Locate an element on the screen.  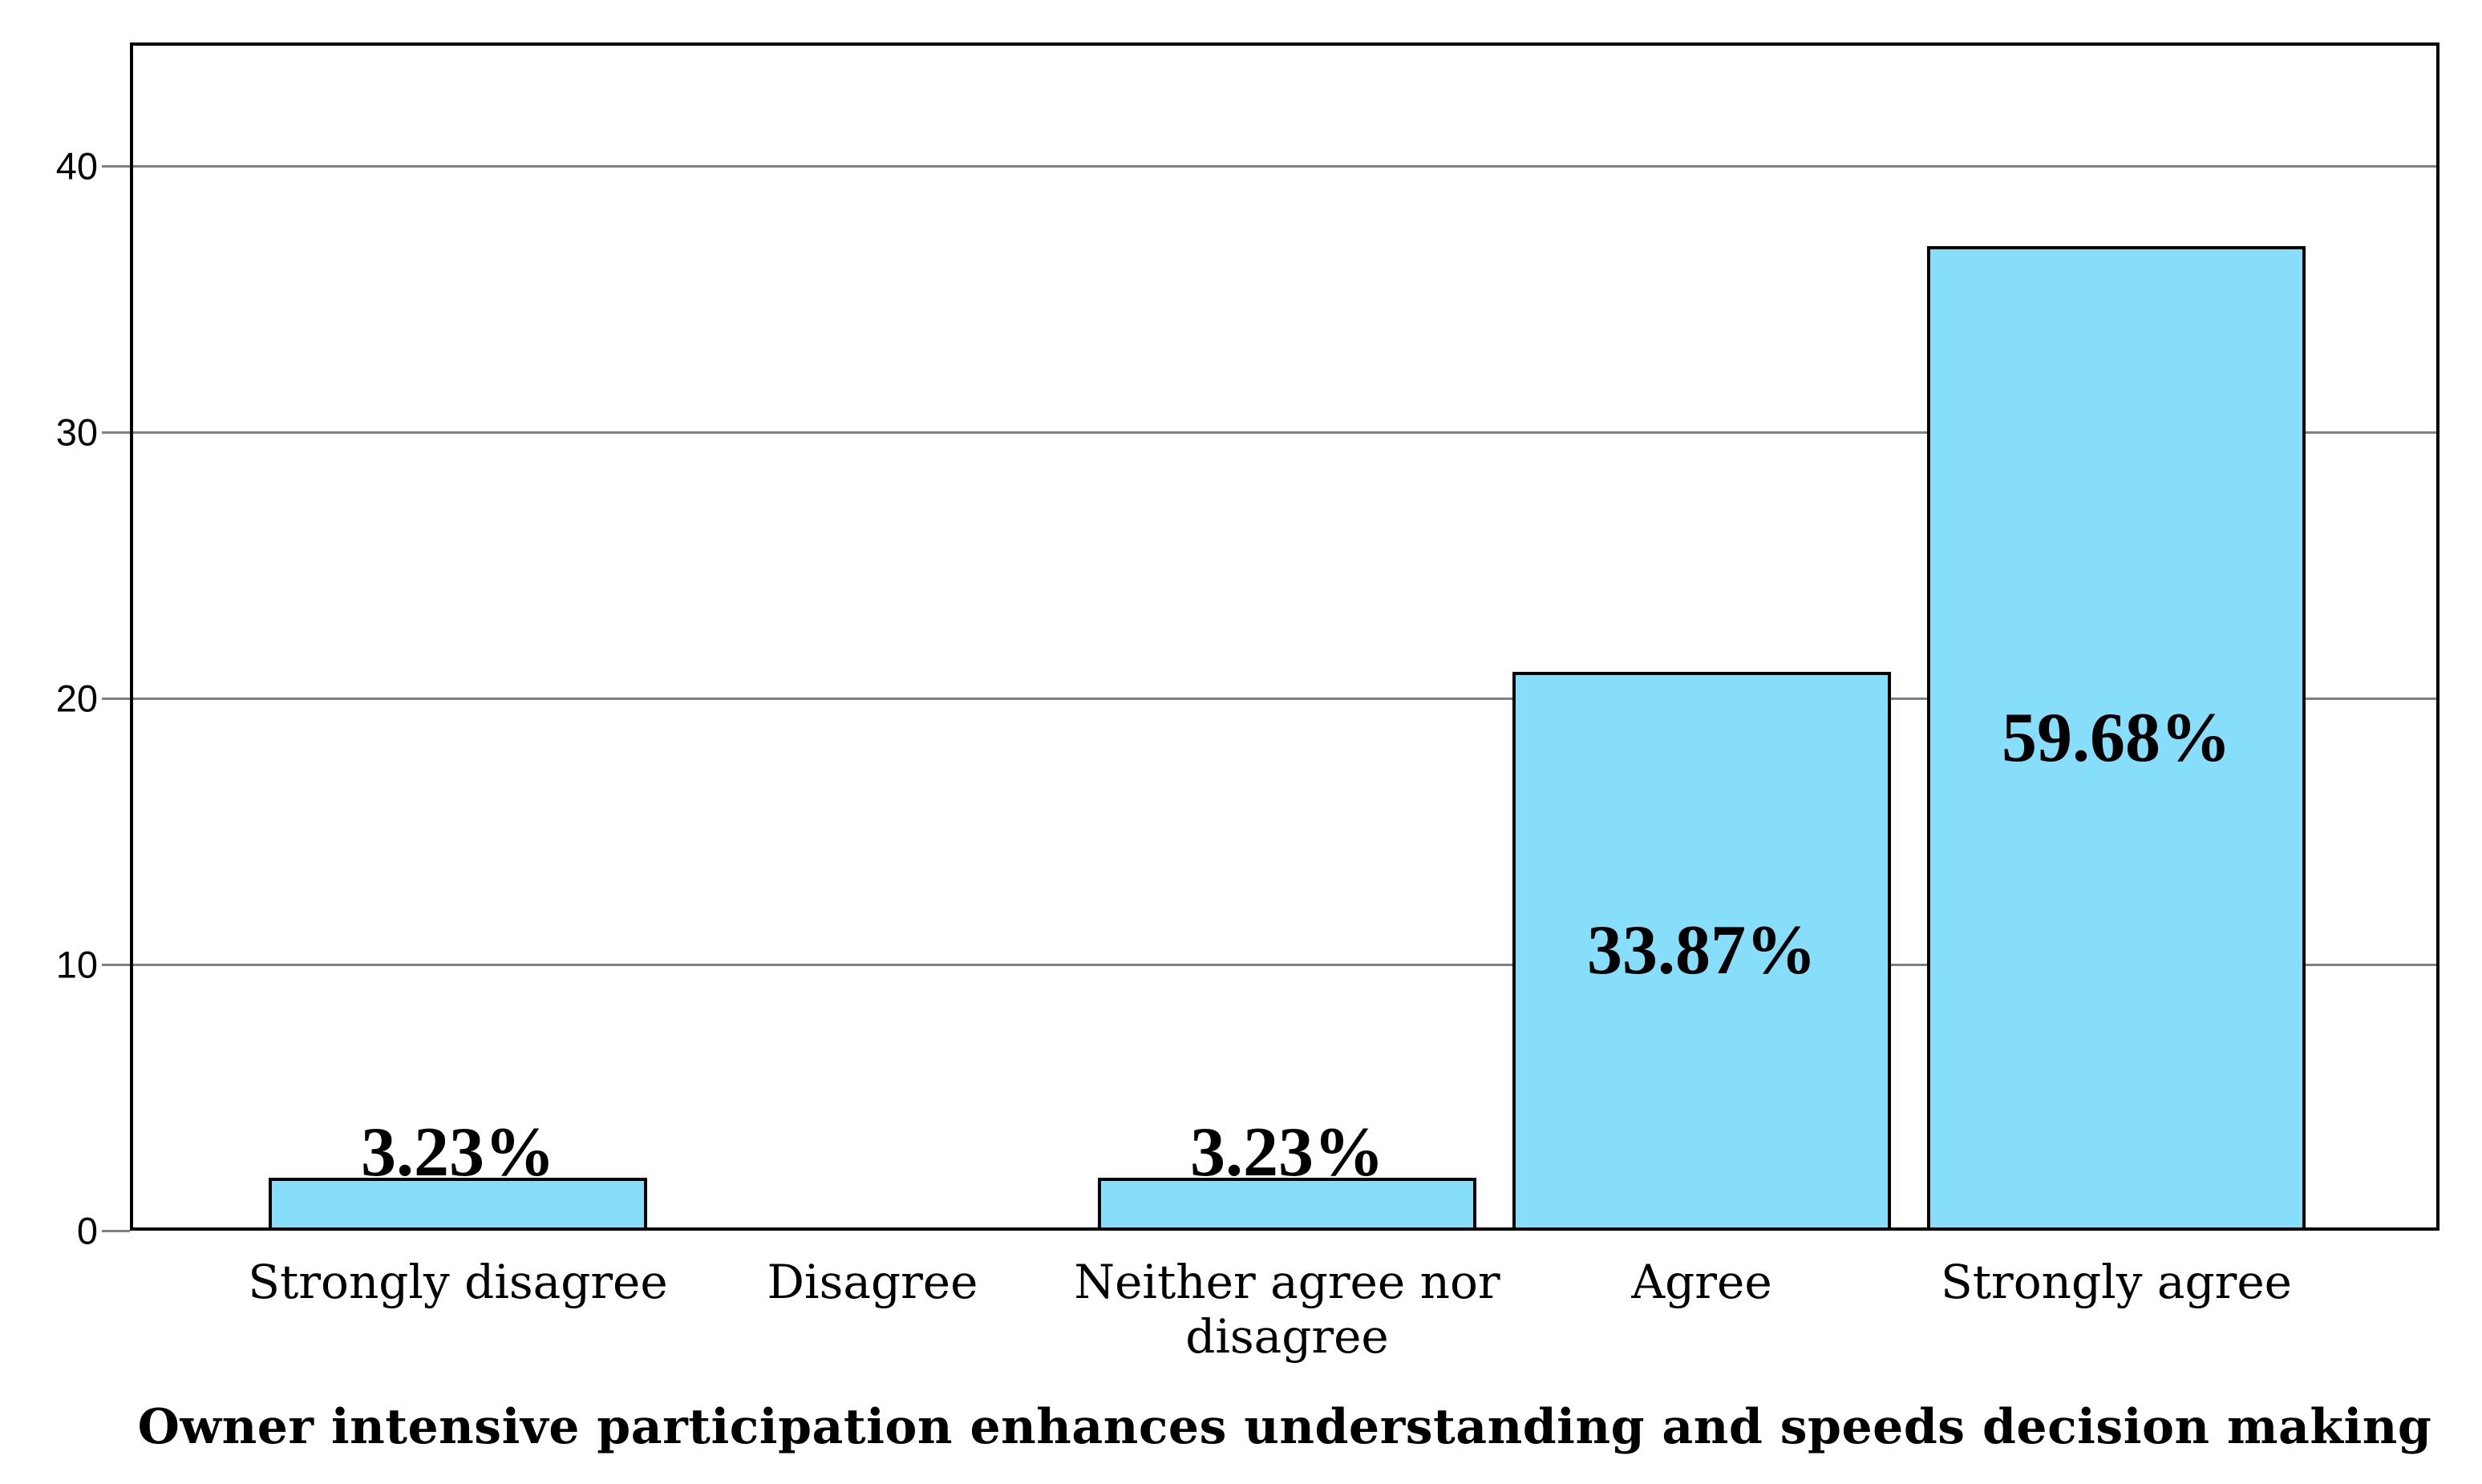
bar-value-label-agree: 33.87% is located at coordinates (1701, 951).